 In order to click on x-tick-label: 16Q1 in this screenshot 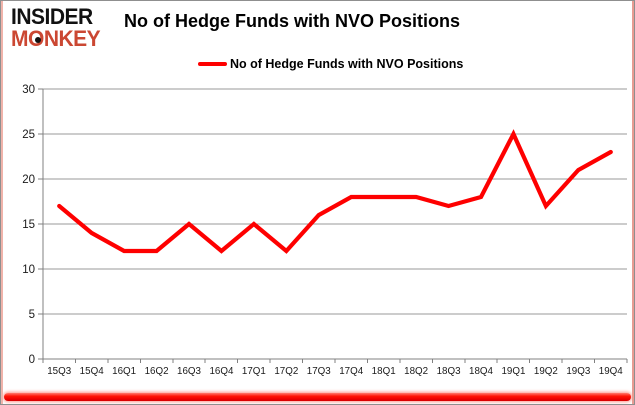, I will do `click(124, 371)`.